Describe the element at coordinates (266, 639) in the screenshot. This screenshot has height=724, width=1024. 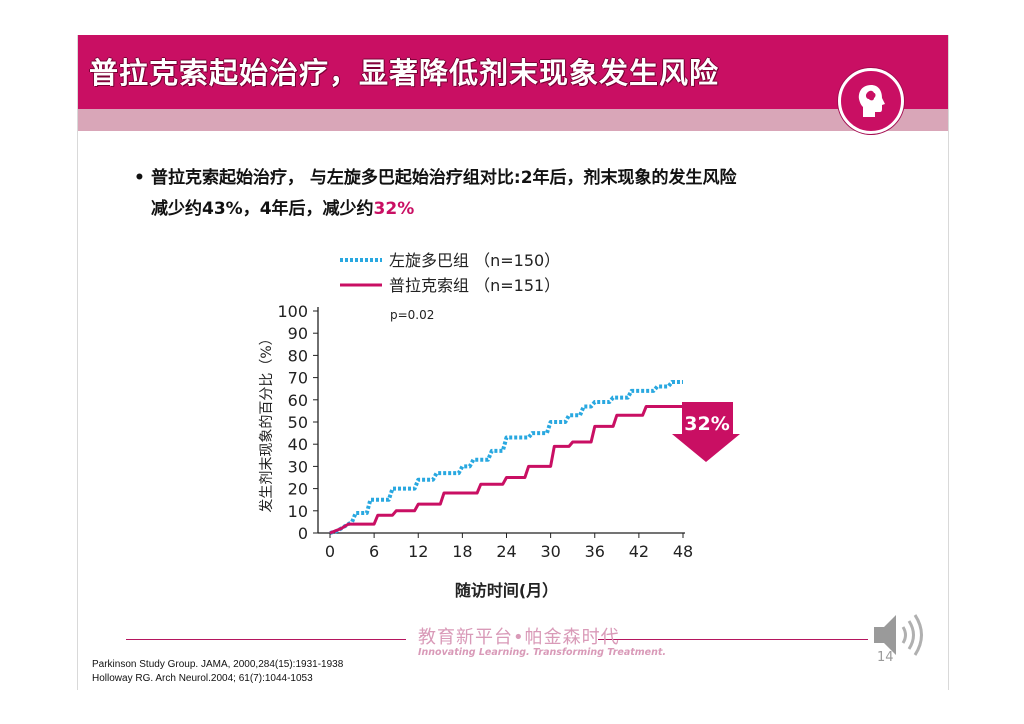
I see `footer-divider-left` at that location.